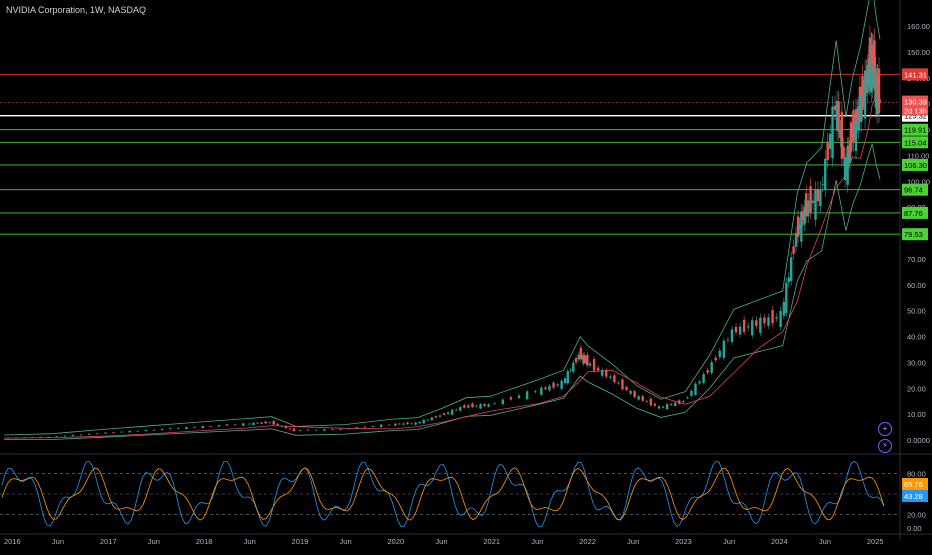  What do you see at coordinates (885, 429) in the screenshot?
I see `zoom-in-icon: +` at bounding box center [885, 429].